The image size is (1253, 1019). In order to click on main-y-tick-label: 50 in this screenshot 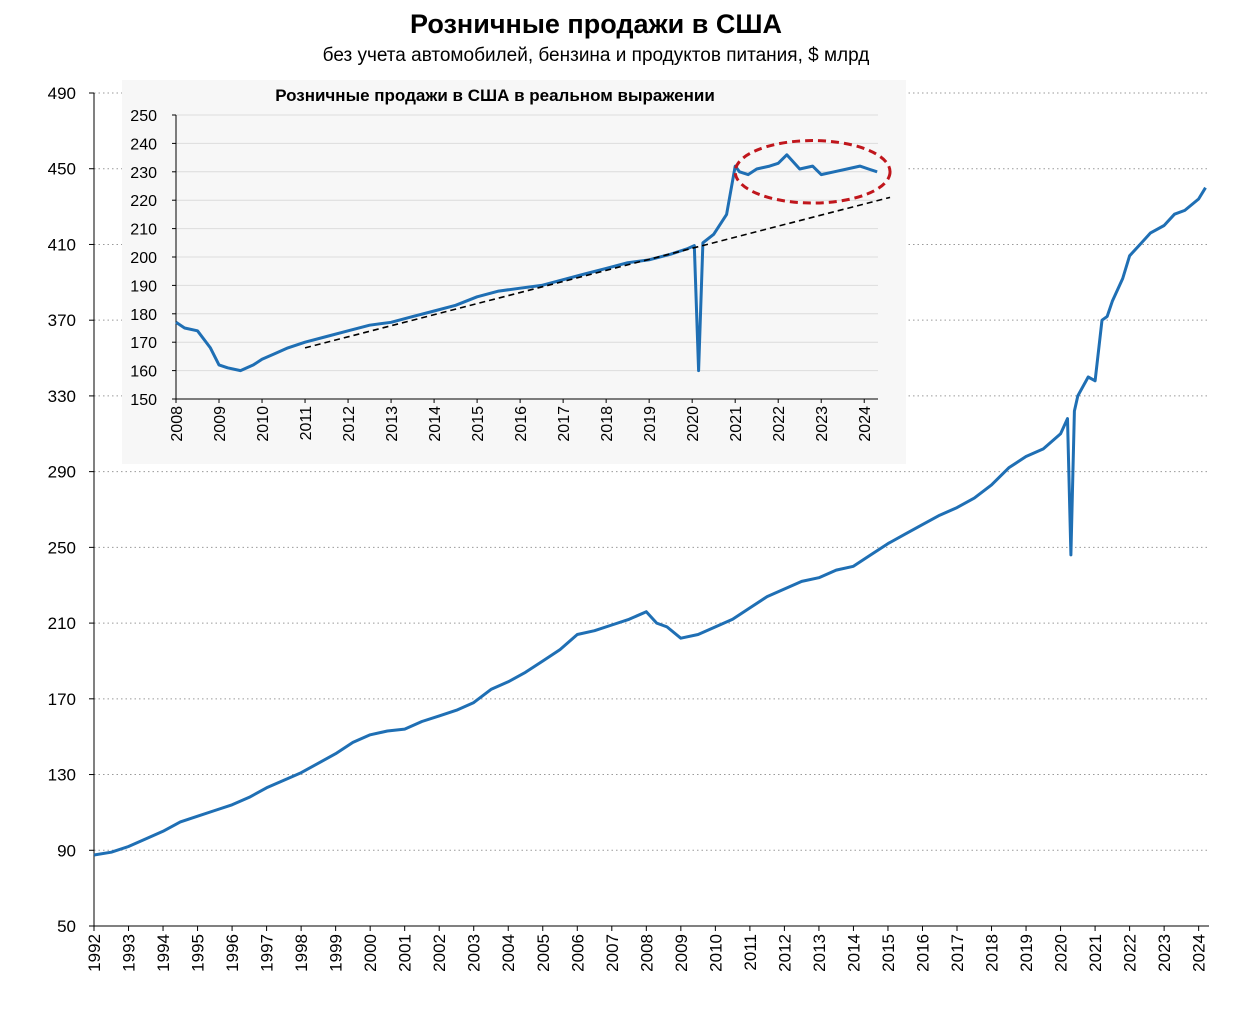, I will do `click(66, 926)`.